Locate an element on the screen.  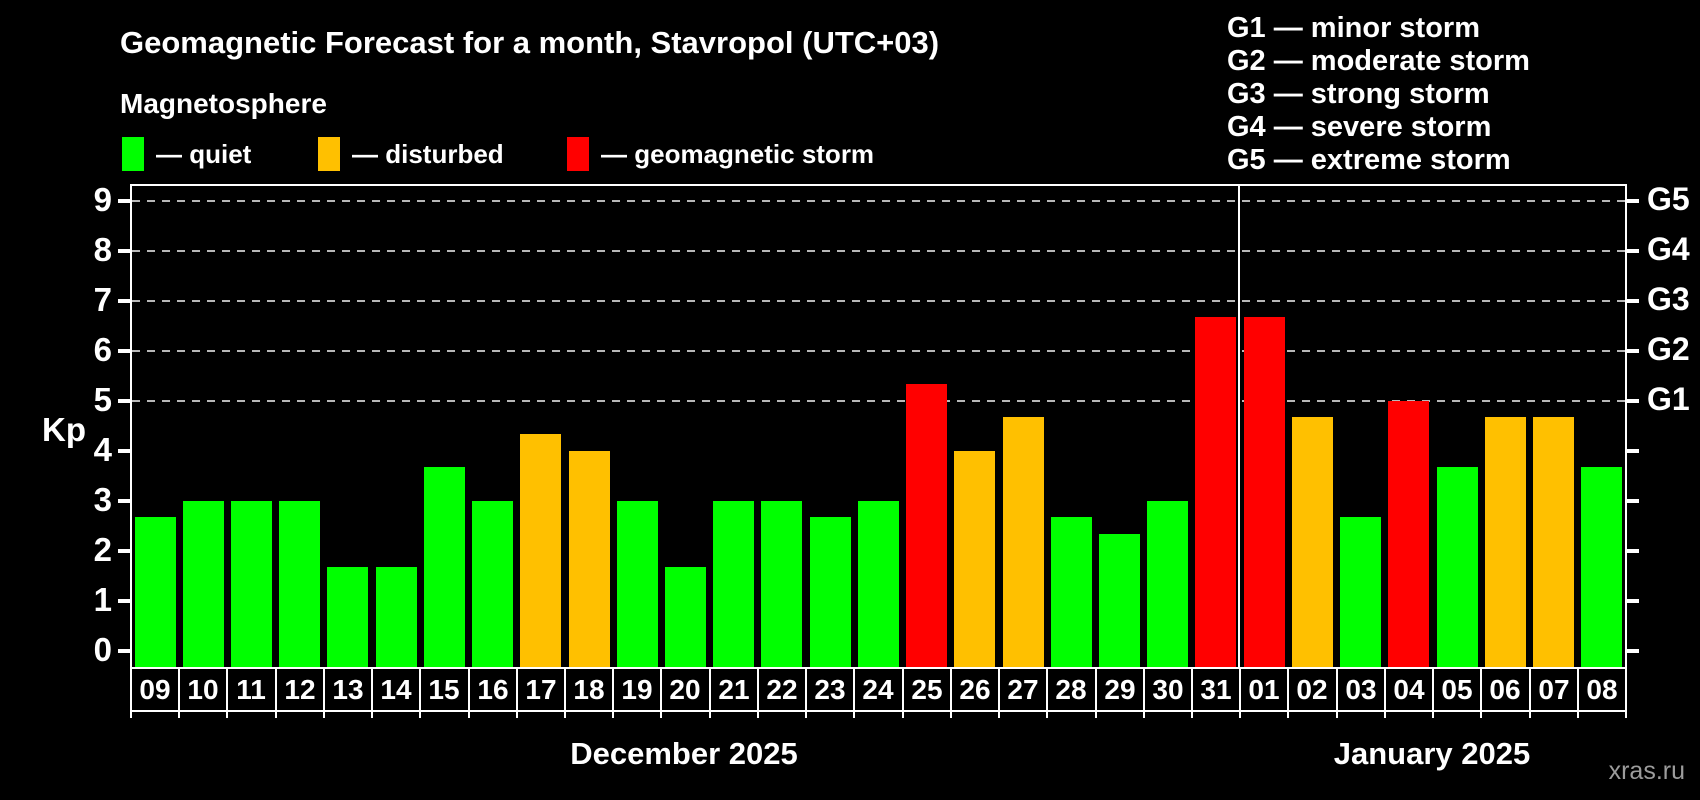
storm-scale-g1: G1 — minor storm is located at coordinates (1353, 28).